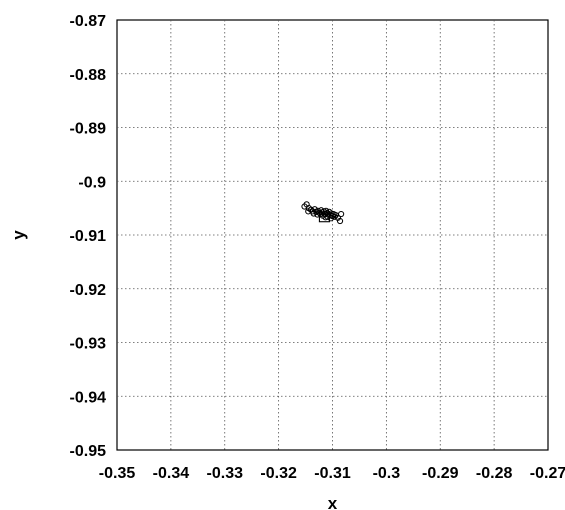  Describe the element at coordinates (333, 502) in the screenshot. I see `x-axis-label: x` at that location.